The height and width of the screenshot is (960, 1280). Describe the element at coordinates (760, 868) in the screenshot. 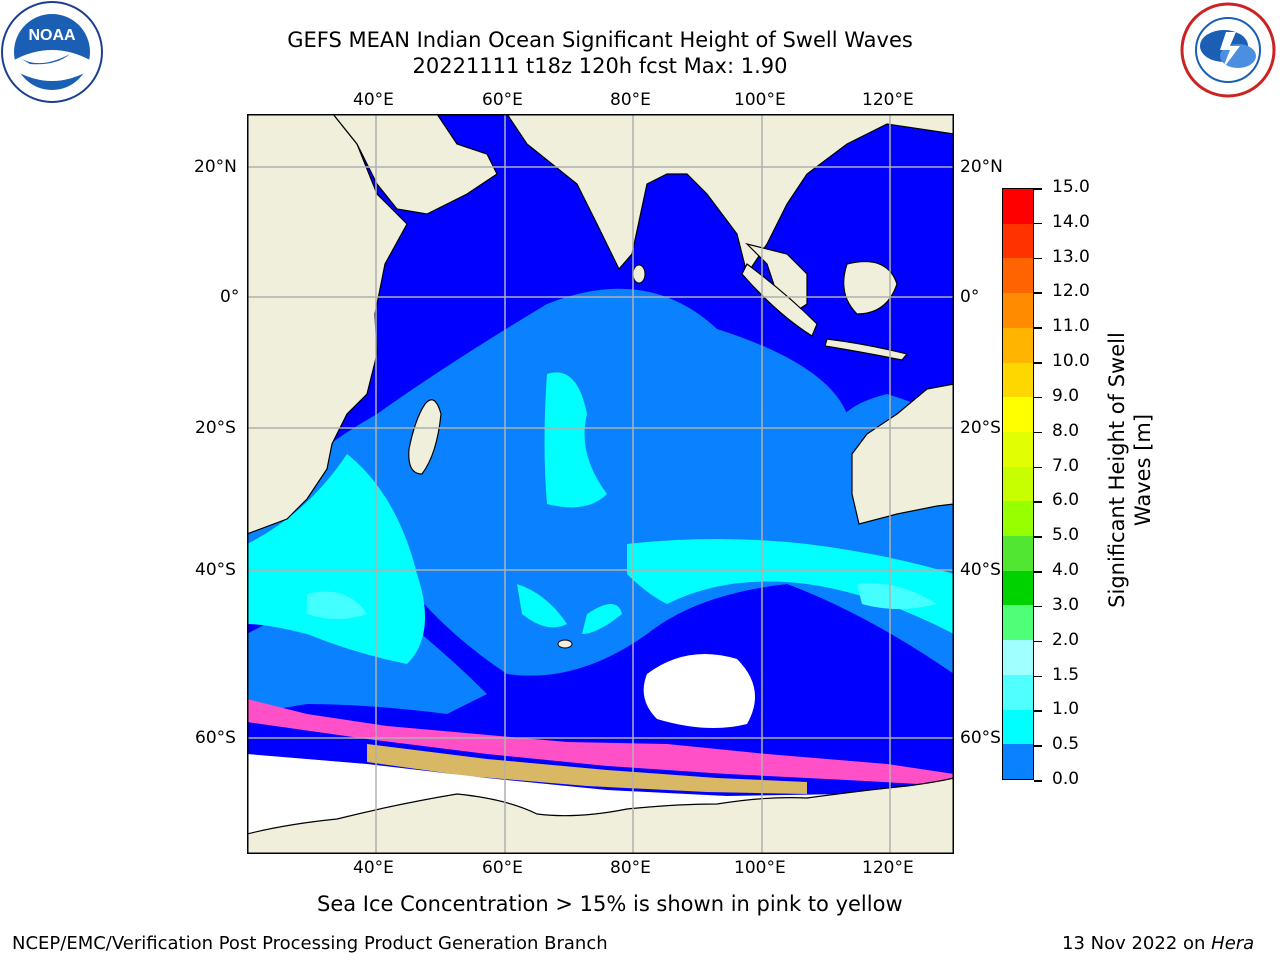

I see `lon-label-bottom-100e: 100°E` at that location.